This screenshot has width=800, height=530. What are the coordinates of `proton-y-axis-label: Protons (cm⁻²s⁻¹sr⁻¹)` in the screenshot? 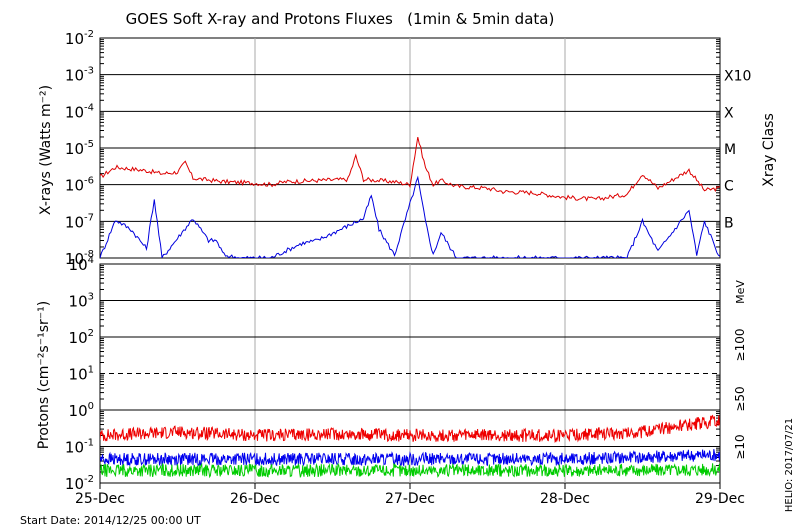 It's located at (44, 375).